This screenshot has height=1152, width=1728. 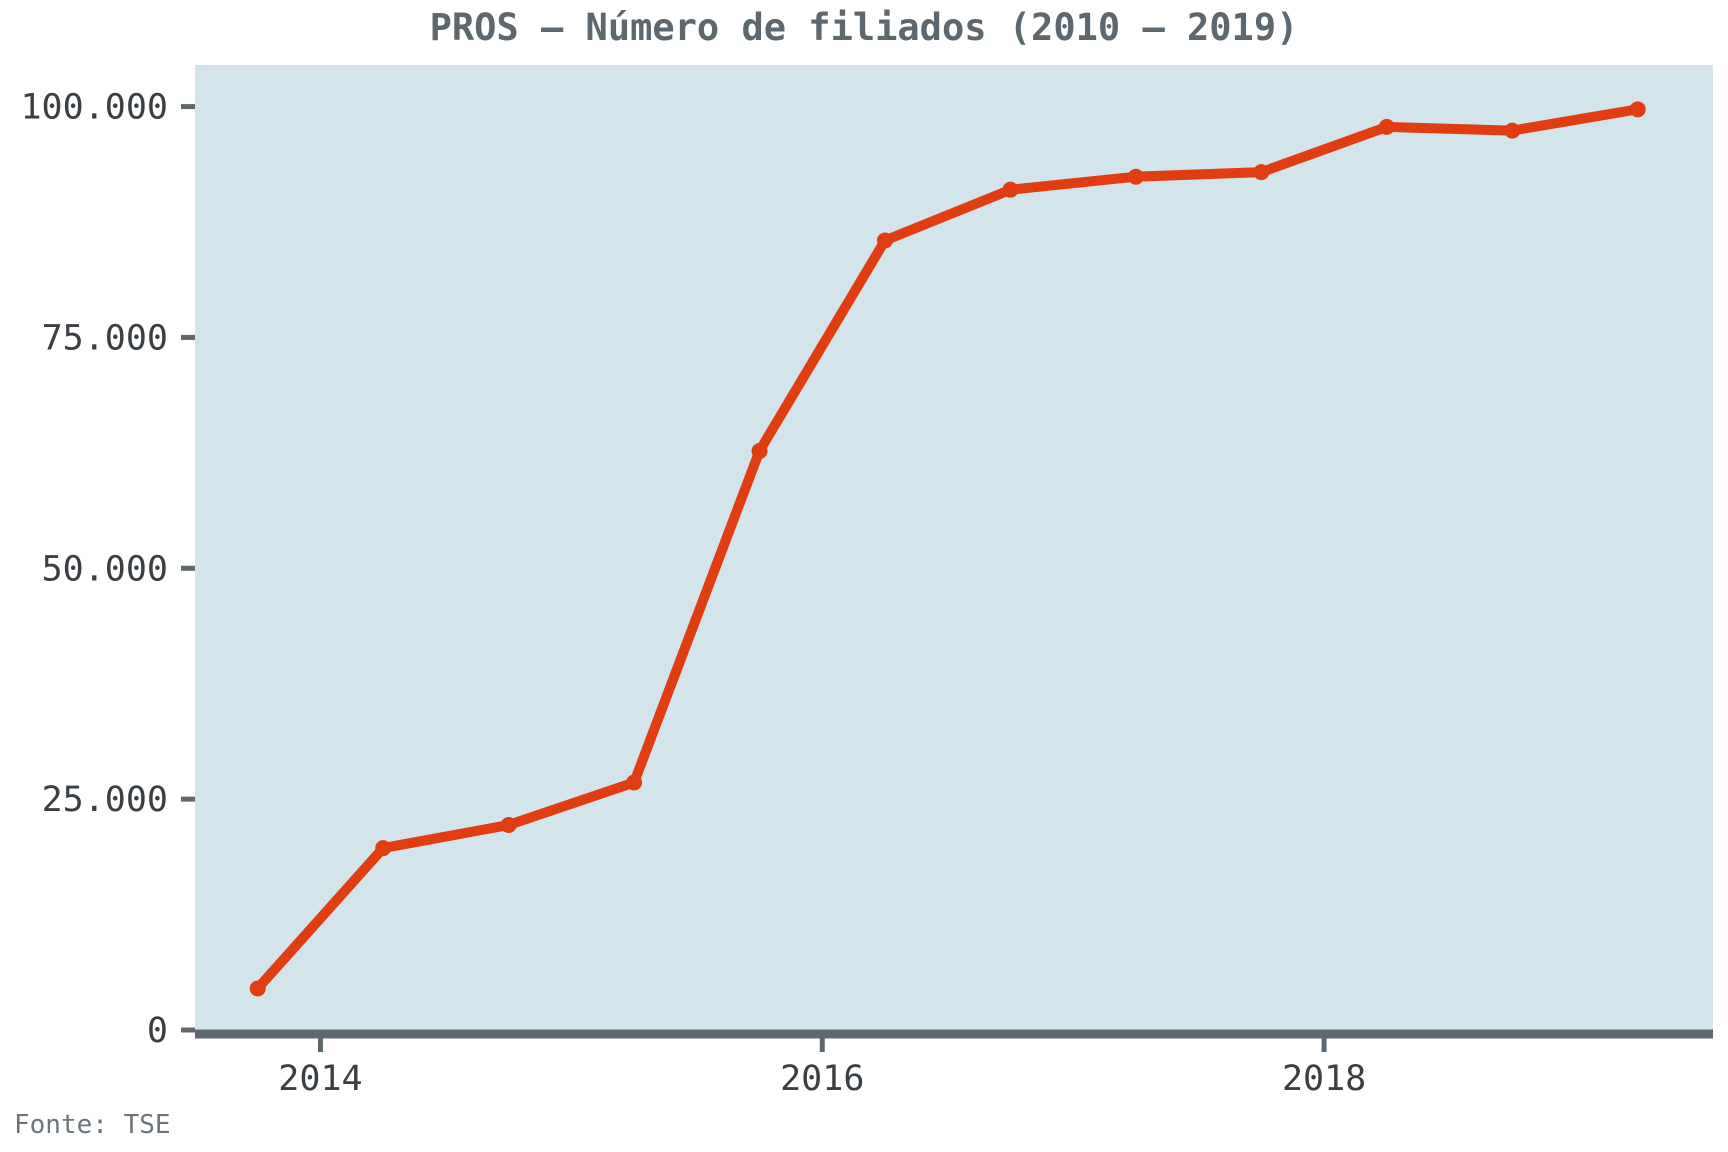 I want to click on source-note: Fonte: TSE, so click(x=92, y=1125).